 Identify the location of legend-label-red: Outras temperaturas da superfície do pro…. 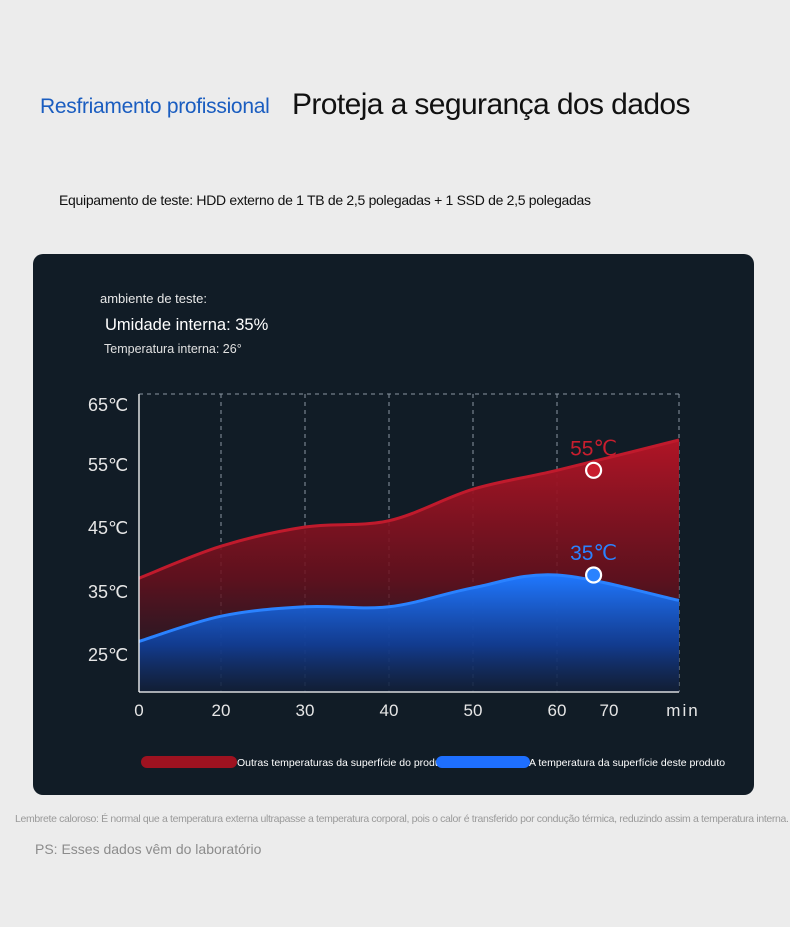
(343, 763).